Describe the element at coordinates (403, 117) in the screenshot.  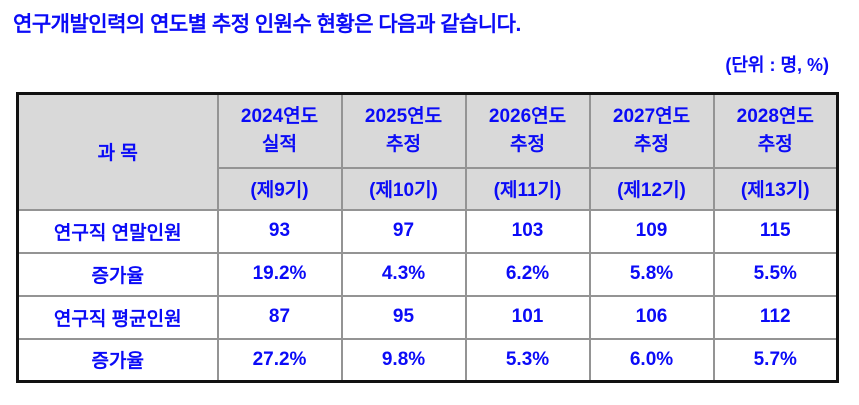
I see `year-label: 2025연도` at that location.